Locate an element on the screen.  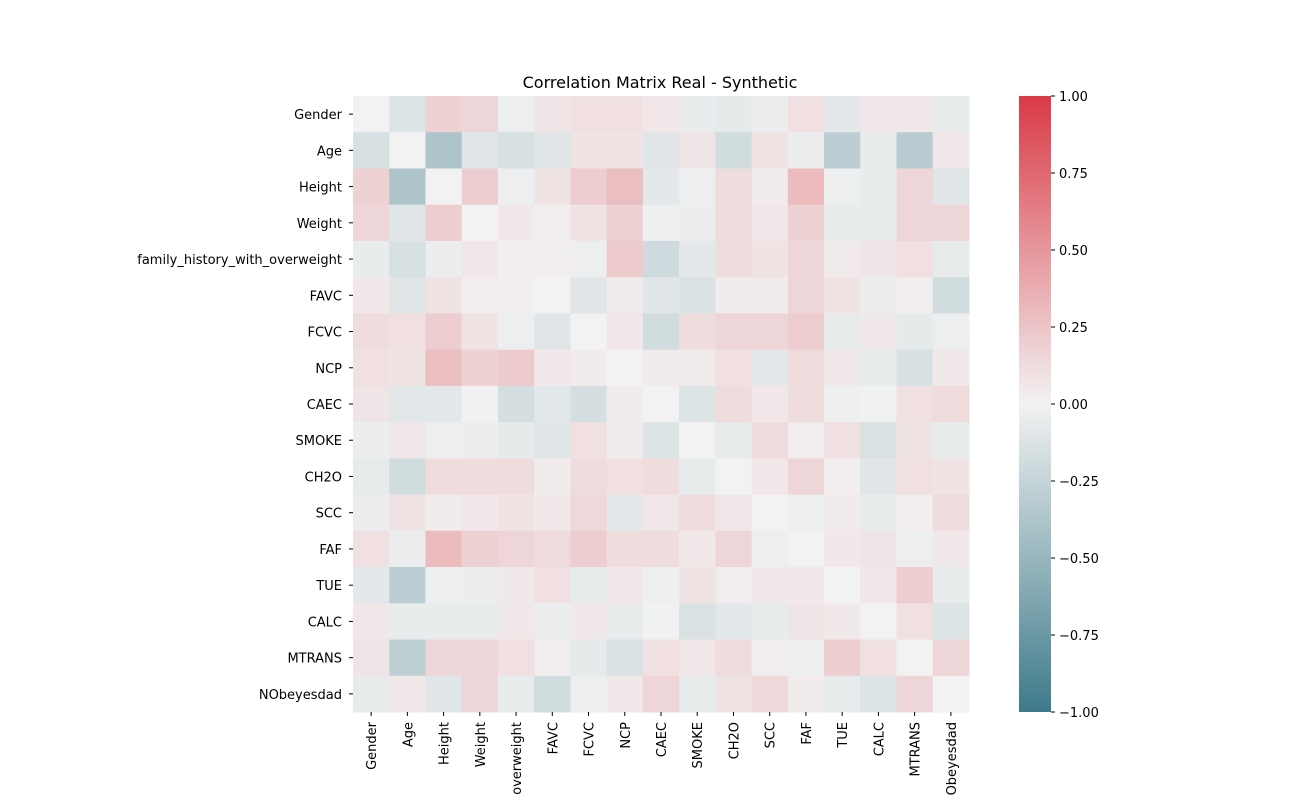
x-tick-label: TUE is located at coordinates (843, 735).